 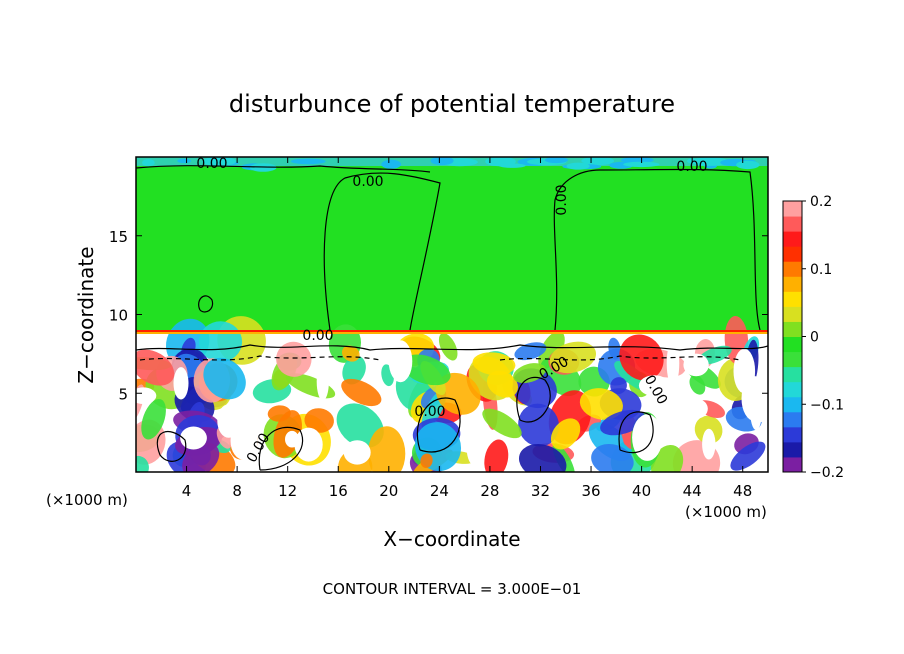 I want to click on x-tick-label: 12, so click(x=287, y=491).